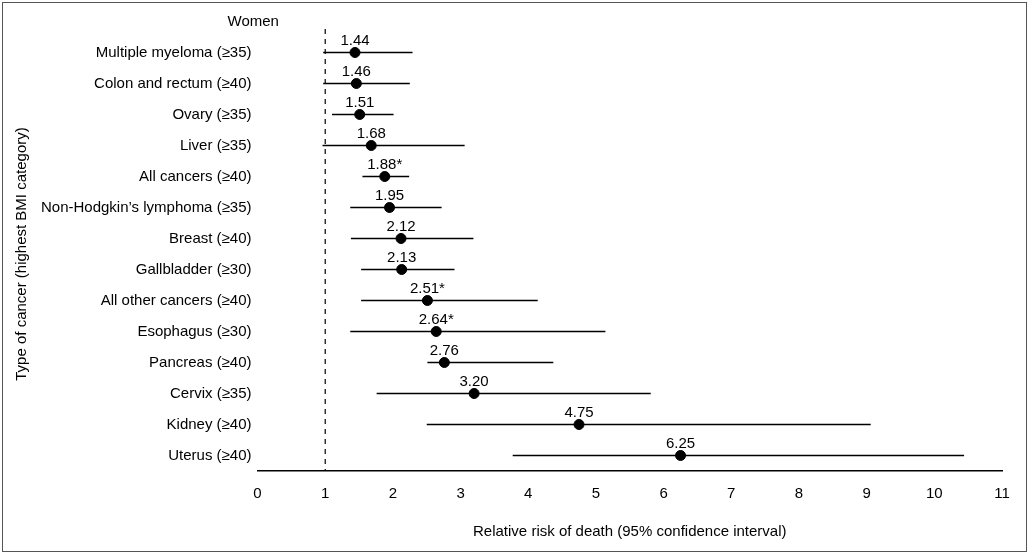 The image size is (1029, 554). What do you see at coordinates (731, 493) in the screenshot?
I see `x-tick-label: 7` at bounding box center [731, 493].